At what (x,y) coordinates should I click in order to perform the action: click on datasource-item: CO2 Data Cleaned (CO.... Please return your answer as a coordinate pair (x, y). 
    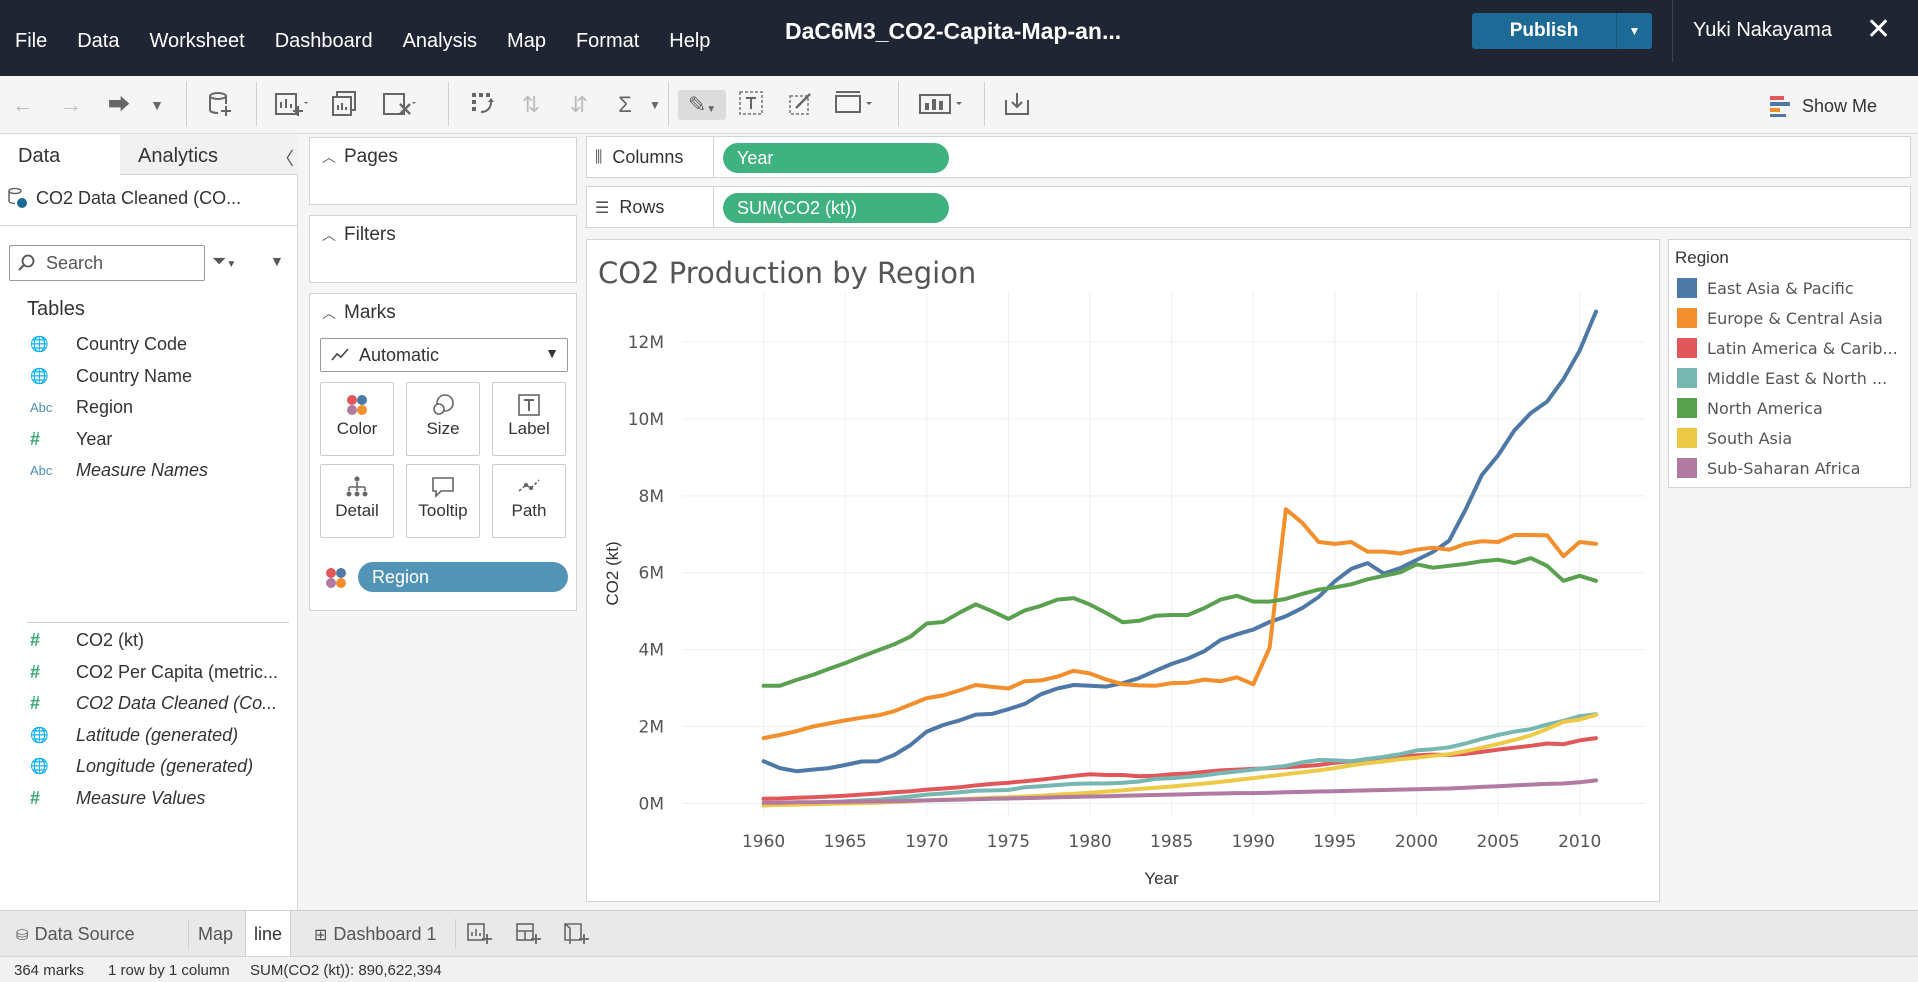
    Looking at the image, I should click on (123, 198).